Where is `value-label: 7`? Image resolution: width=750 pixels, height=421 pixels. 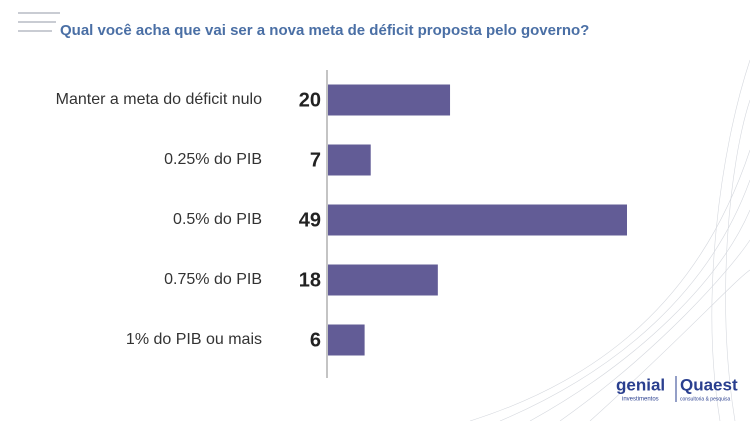 value-label: 7 is located at coordinates (315, 160).